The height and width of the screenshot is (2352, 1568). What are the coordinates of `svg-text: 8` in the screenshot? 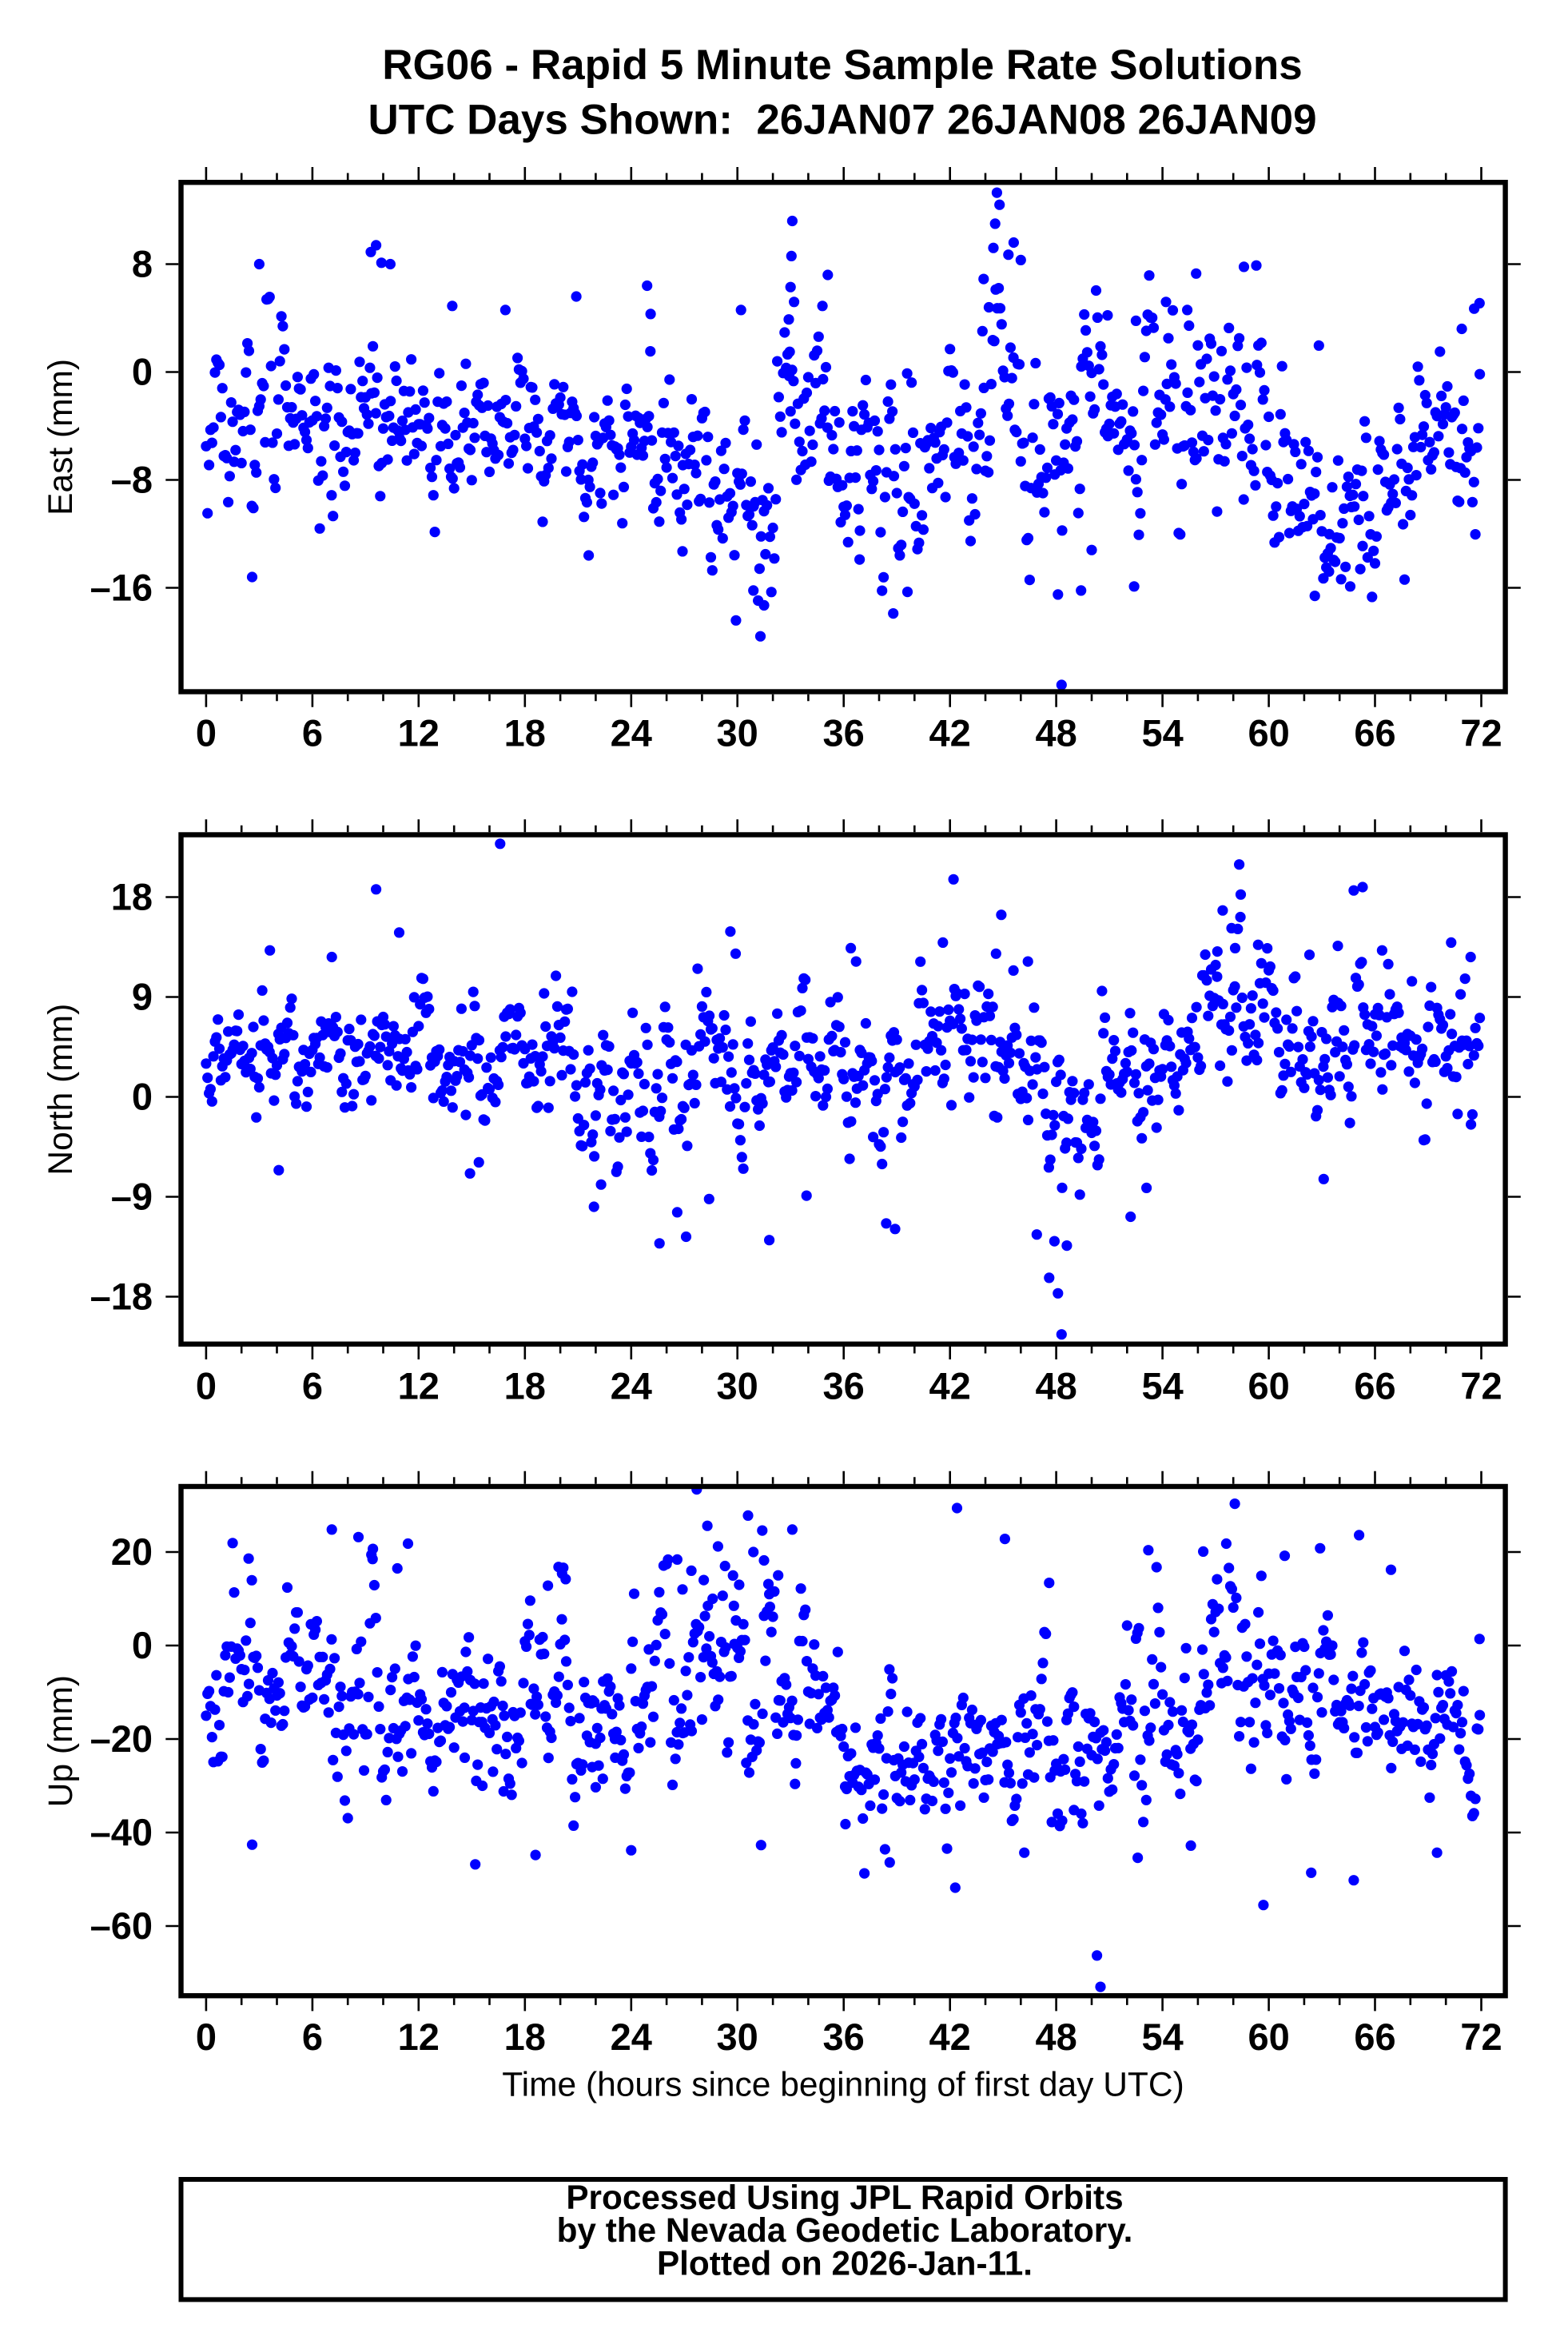 It's located at (142, 264).